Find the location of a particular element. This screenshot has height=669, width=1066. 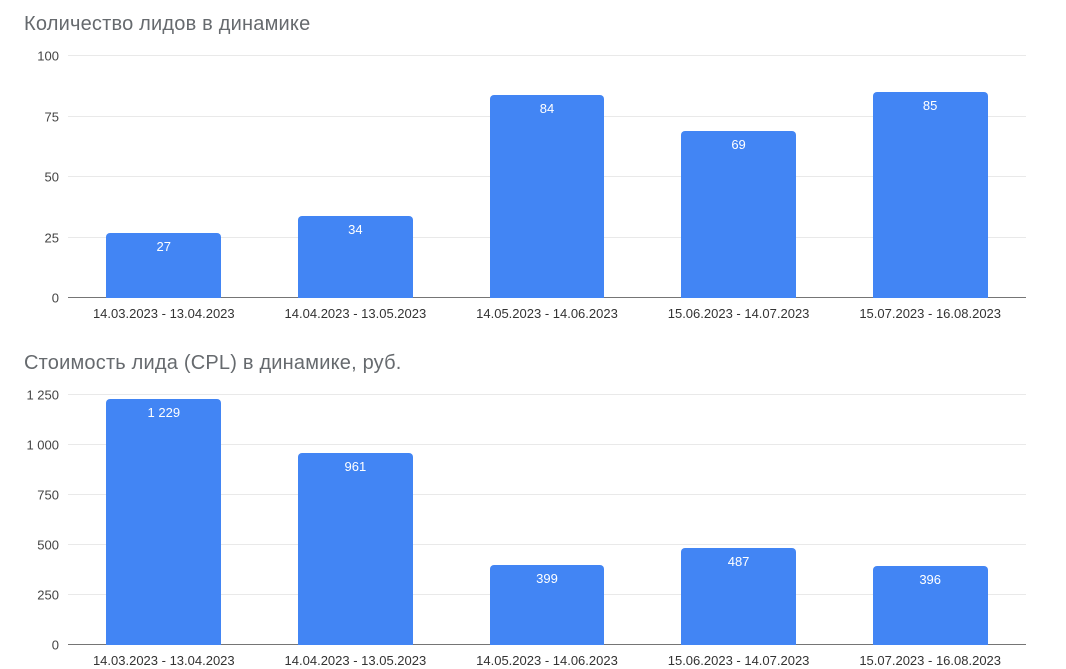

y-axis-tick-label: 75 is located at coordinates (51, 116).